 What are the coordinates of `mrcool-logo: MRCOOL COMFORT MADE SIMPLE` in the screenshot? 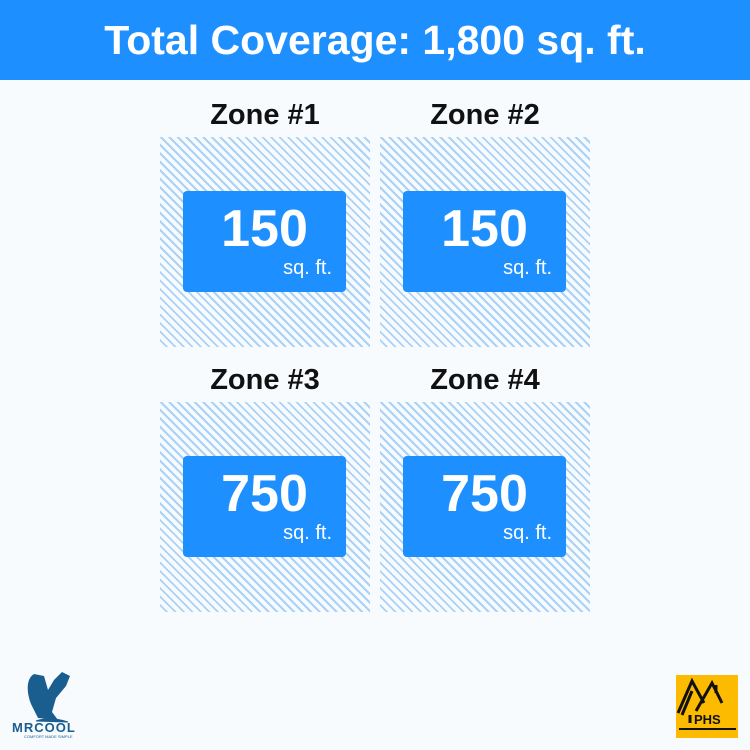 It's located at (61, 703).